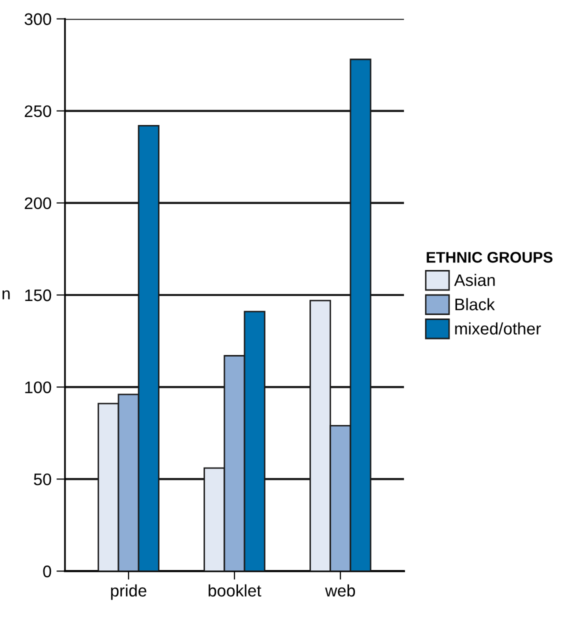 The width and height of the screenshot is (565, 629). Describe the element at coordinates (340, 590) in the screenshot. I see `x-tick-label: web` at that location.